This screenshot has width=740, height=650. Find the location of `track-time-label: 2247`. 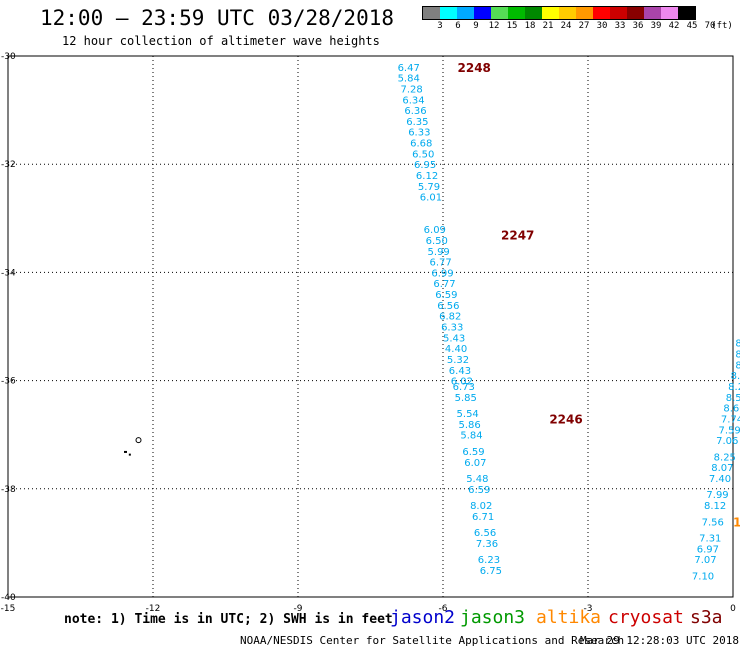

track-time-label: 2247 is located at coordinates (517, 236).